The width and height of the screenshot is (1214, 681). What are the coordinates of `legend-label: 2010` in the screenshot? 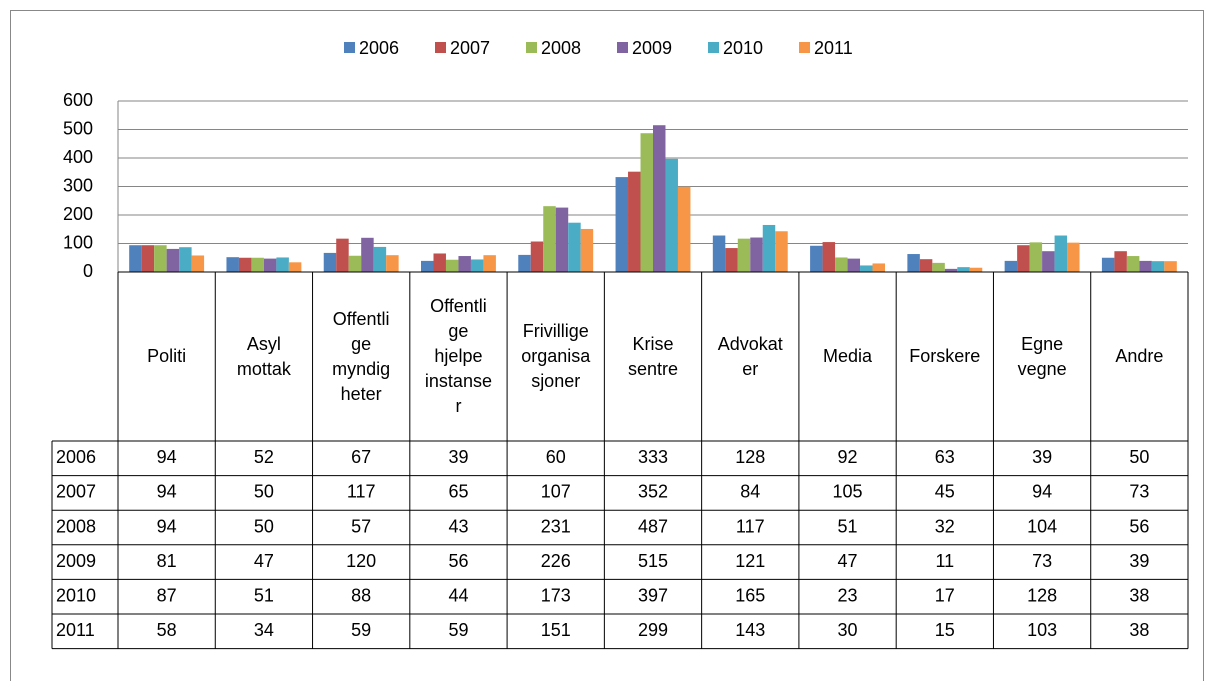 It's located at (743, 48).